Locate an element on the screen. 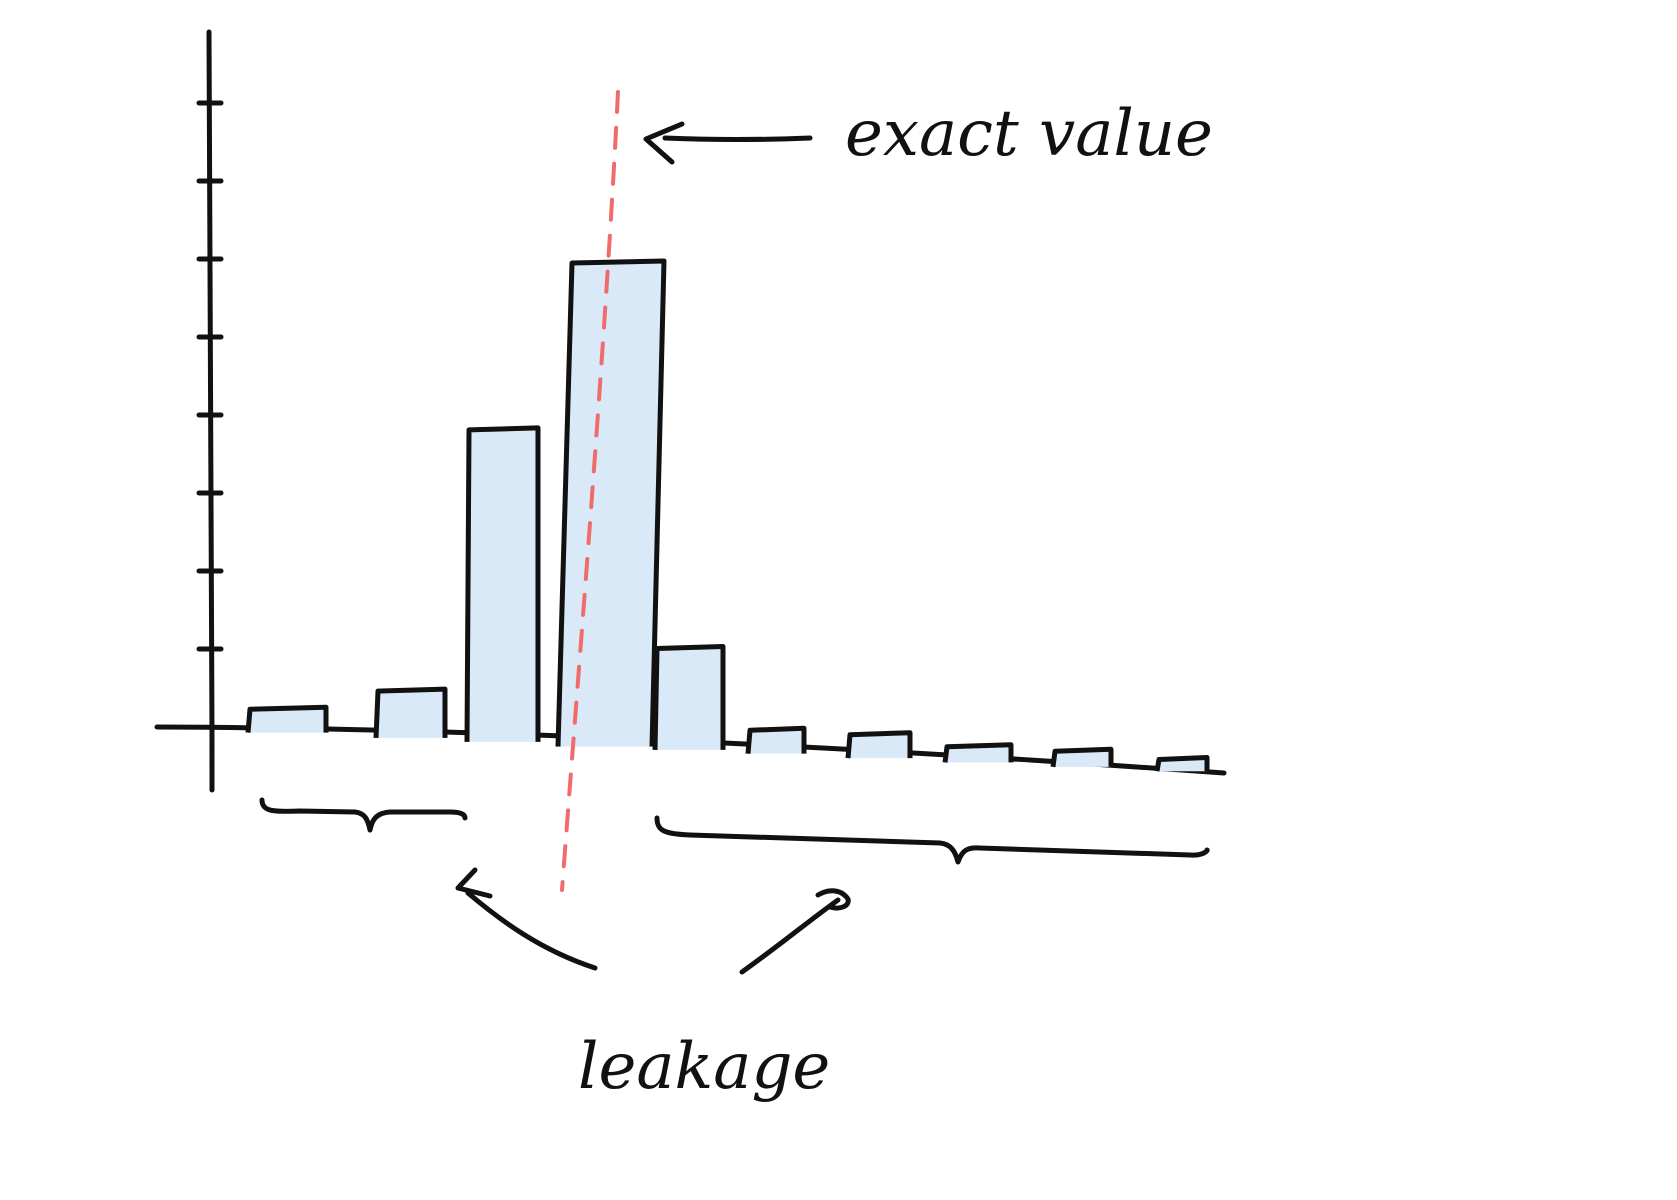  bar-exact-value is located at coordinates (611, 502).